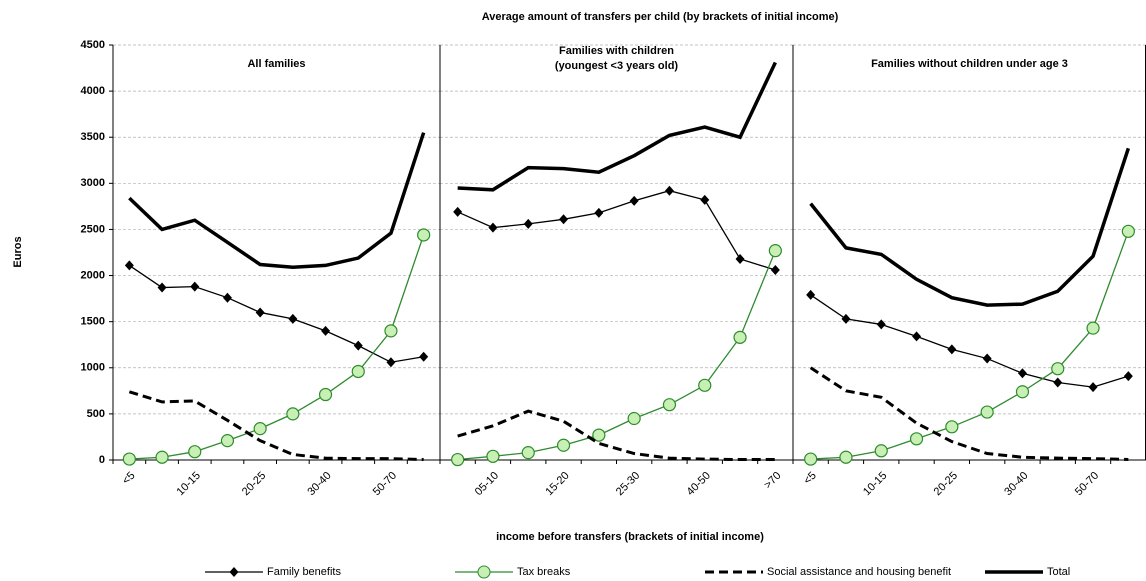 This screenshot has height=581, width=1146. Describe the element at coordinates (969, 64) in the screenshot. I see `panel-subtitle: Families without children under age 3` at that location.